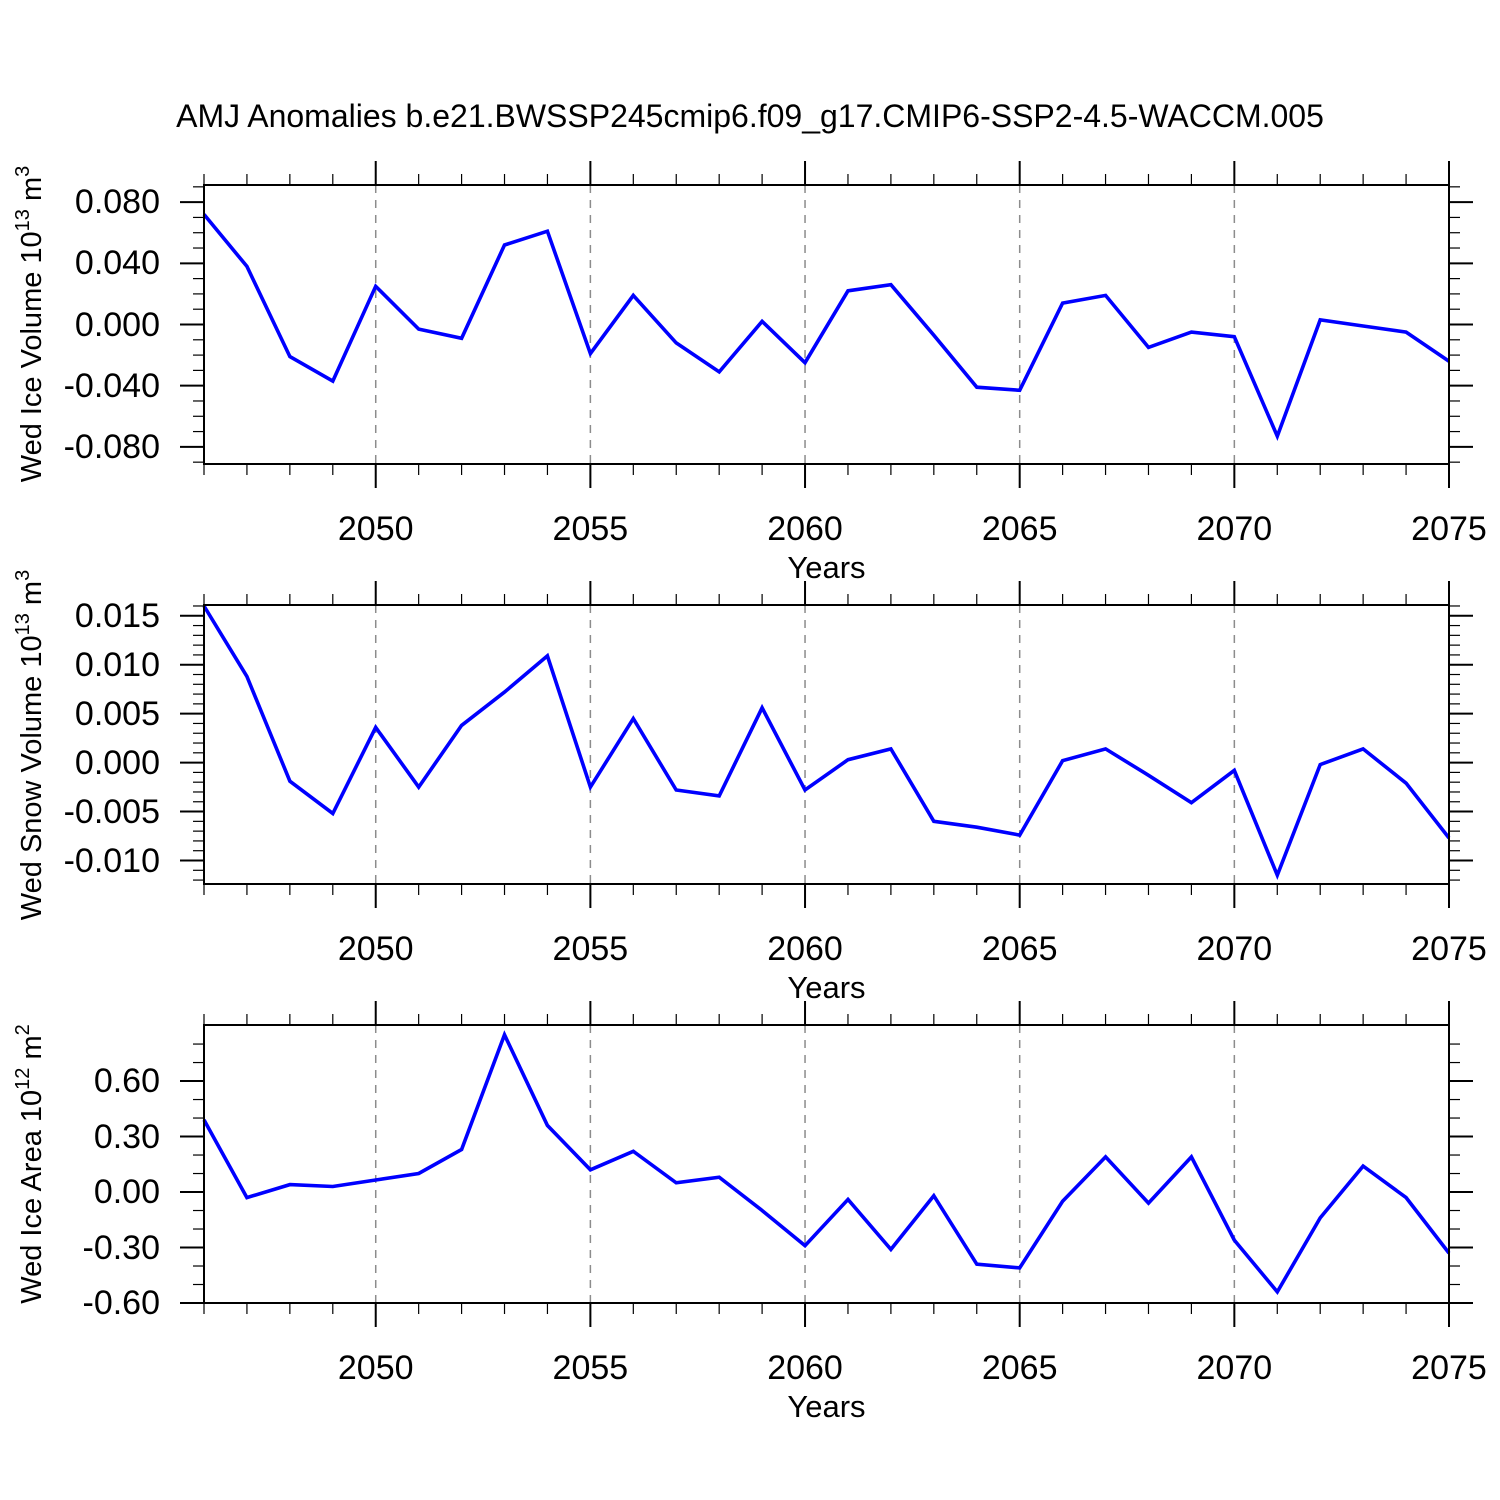  I want to click on y-tick-label: -0.005, so click(111, 811).